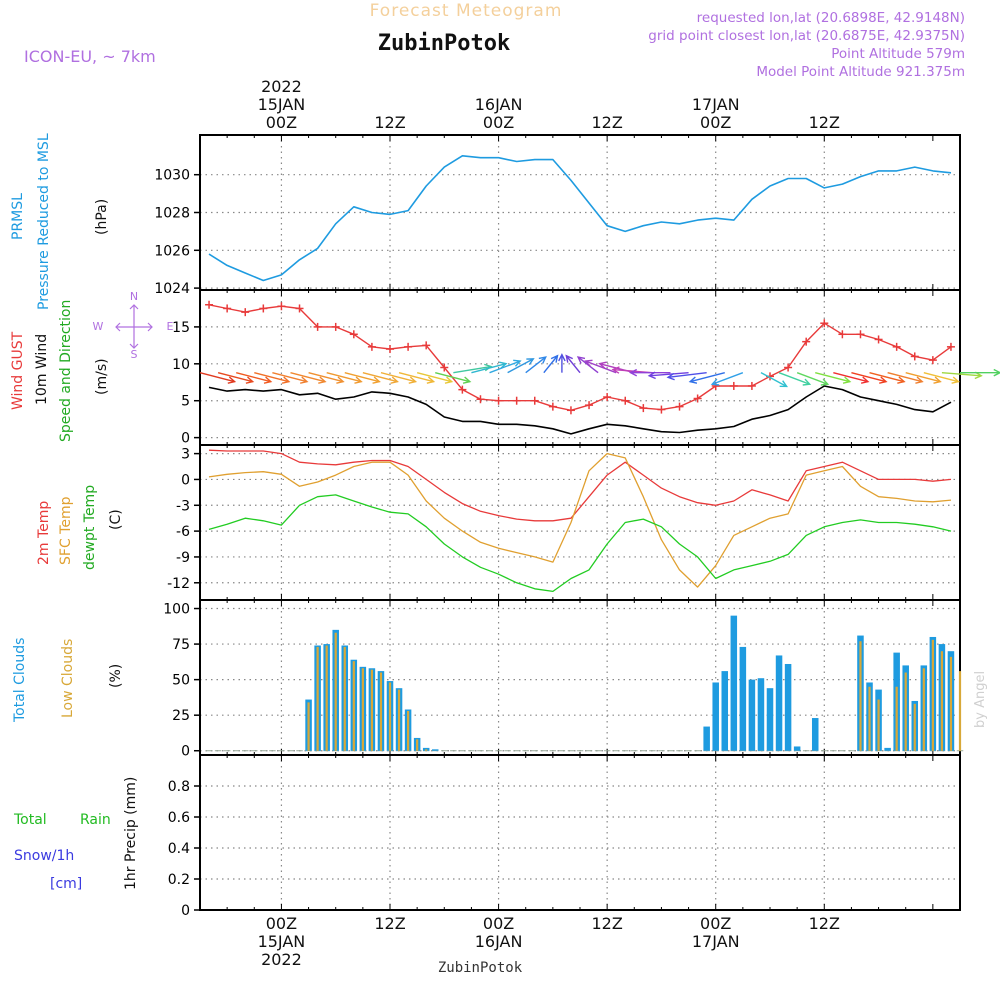  What do you see at coordinates (499, 104) in the screenshot?
I see `top-time-label: 16JAN` at bounding box center [499, 104].